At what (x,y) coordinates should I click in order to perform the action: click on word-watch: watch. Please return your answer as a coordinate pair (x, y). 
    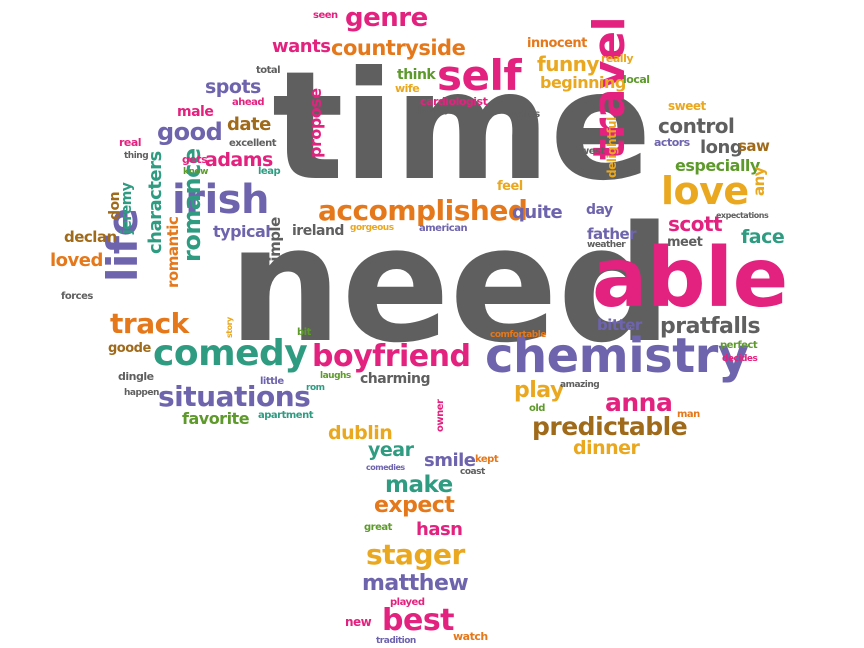
    Looking at the image, I should click on (470, 636).